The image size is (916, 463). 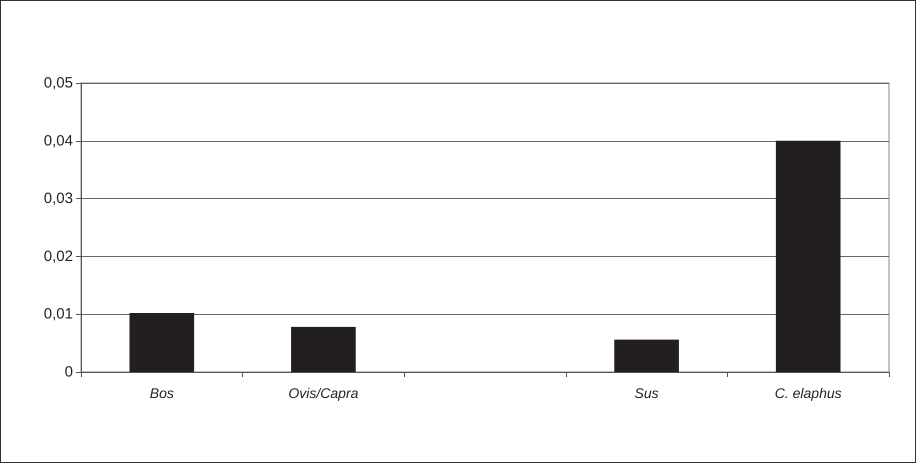 What do you see at coordinates (58, 83) in the screenshot?
I see `y-tick-label: 0,05` at bounding box center [58, 83].